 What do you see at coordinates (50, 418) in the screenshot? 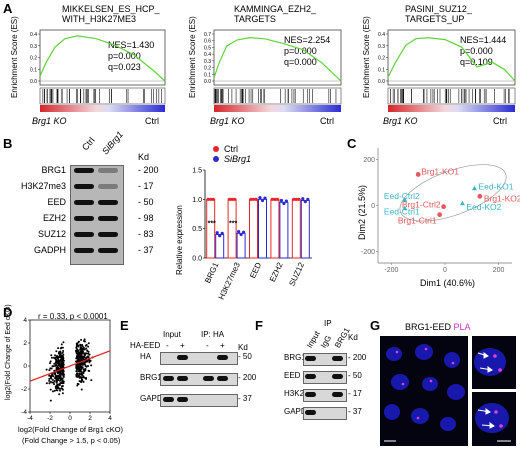
I see `corr-xtick-label: -2` at bounding box center [50, 418].